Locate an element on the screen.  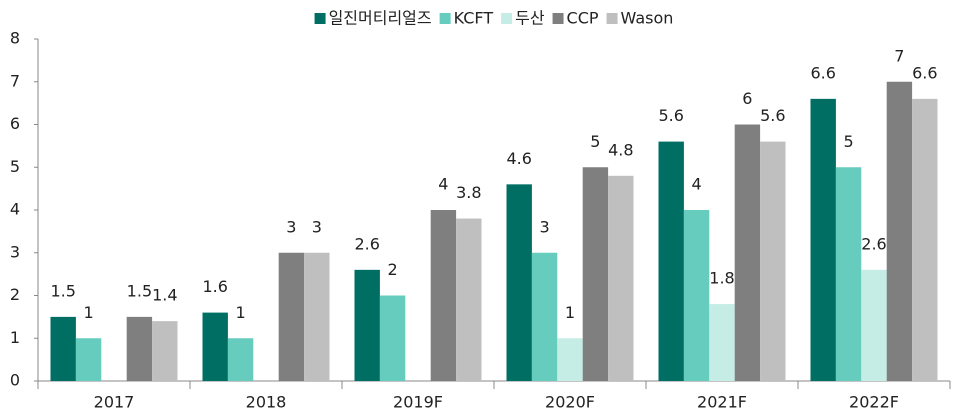
x-tick-label: 2019F is located at coordinates (418, 402).